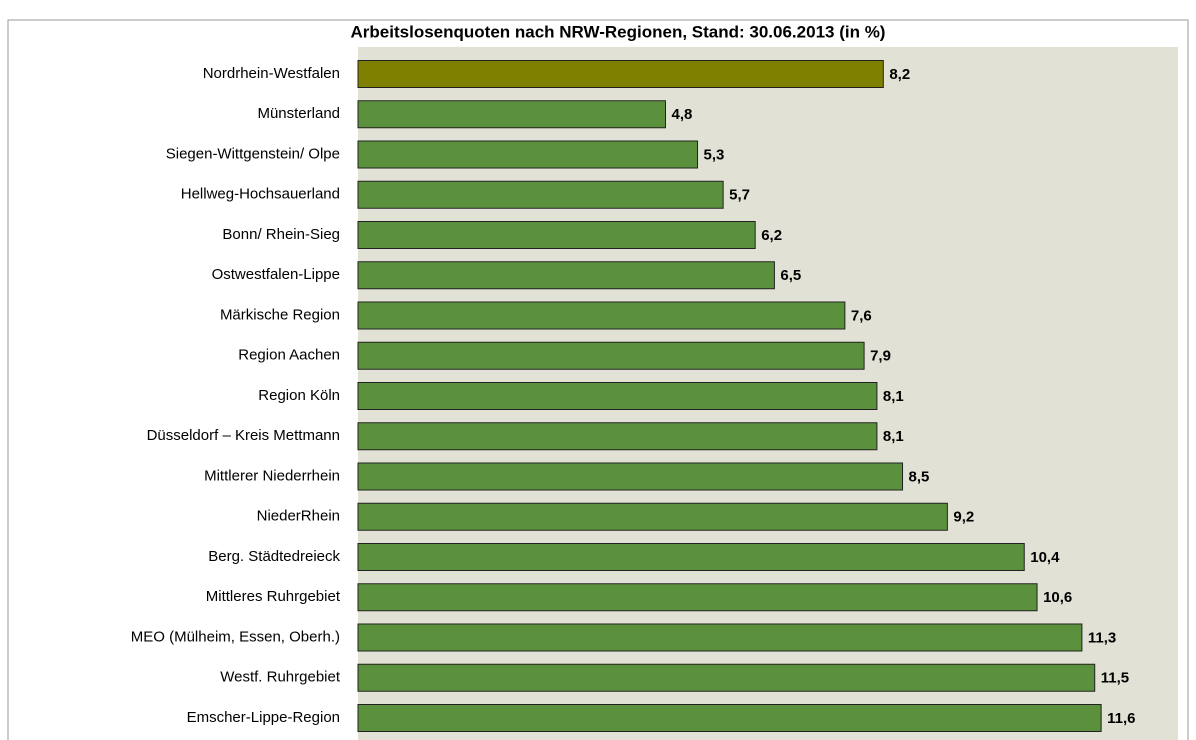 Image resolution: width=1196 pixels, height=740 pixels. What do you see at coordinates (272, 475) in the screenshot?
I see `category-label: Mittlerer Niederrhein` at bounding box center [272, 475].